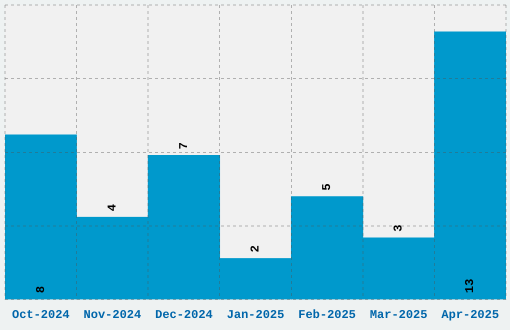 The width and height of the screenshot is (510, 330). Describe the element at coordinates (113, 315) in the screenshot. I see `x-tick-label: Nov-2024` at that location.